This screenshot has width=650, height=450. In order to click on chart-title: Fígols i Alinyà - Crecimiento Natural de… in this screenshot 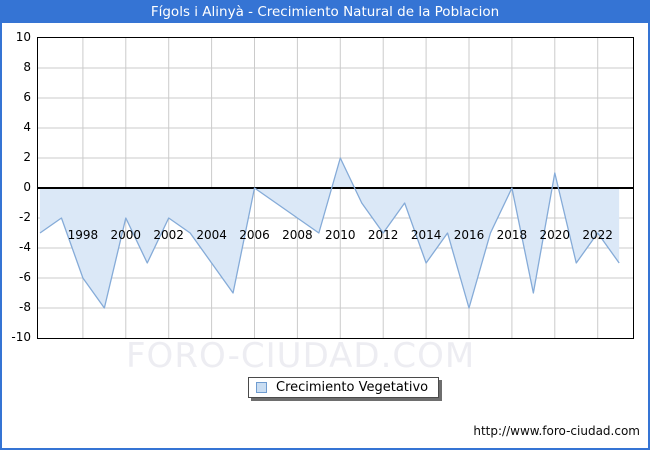, I will do `click(325, 12)`.